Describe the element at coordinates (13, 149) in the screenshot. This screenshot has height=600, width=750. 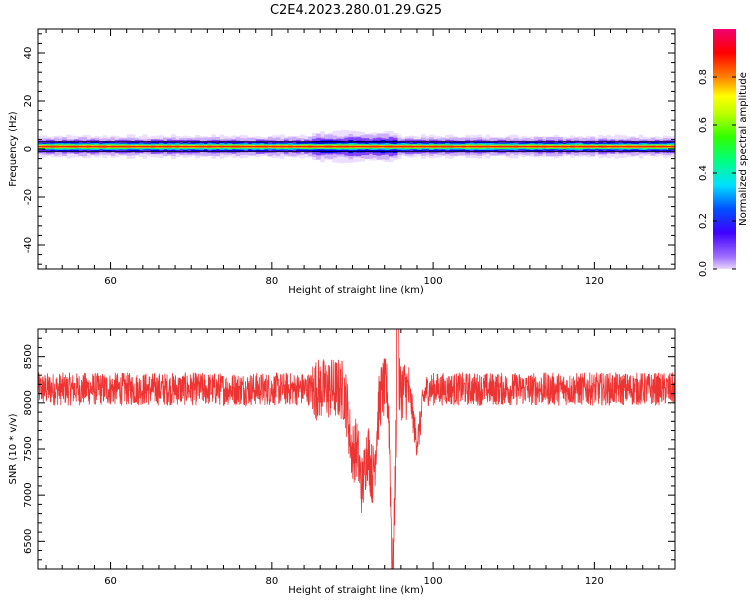
I see `spectrogram-y-axis-label: Frequency (Hz)` at that location.